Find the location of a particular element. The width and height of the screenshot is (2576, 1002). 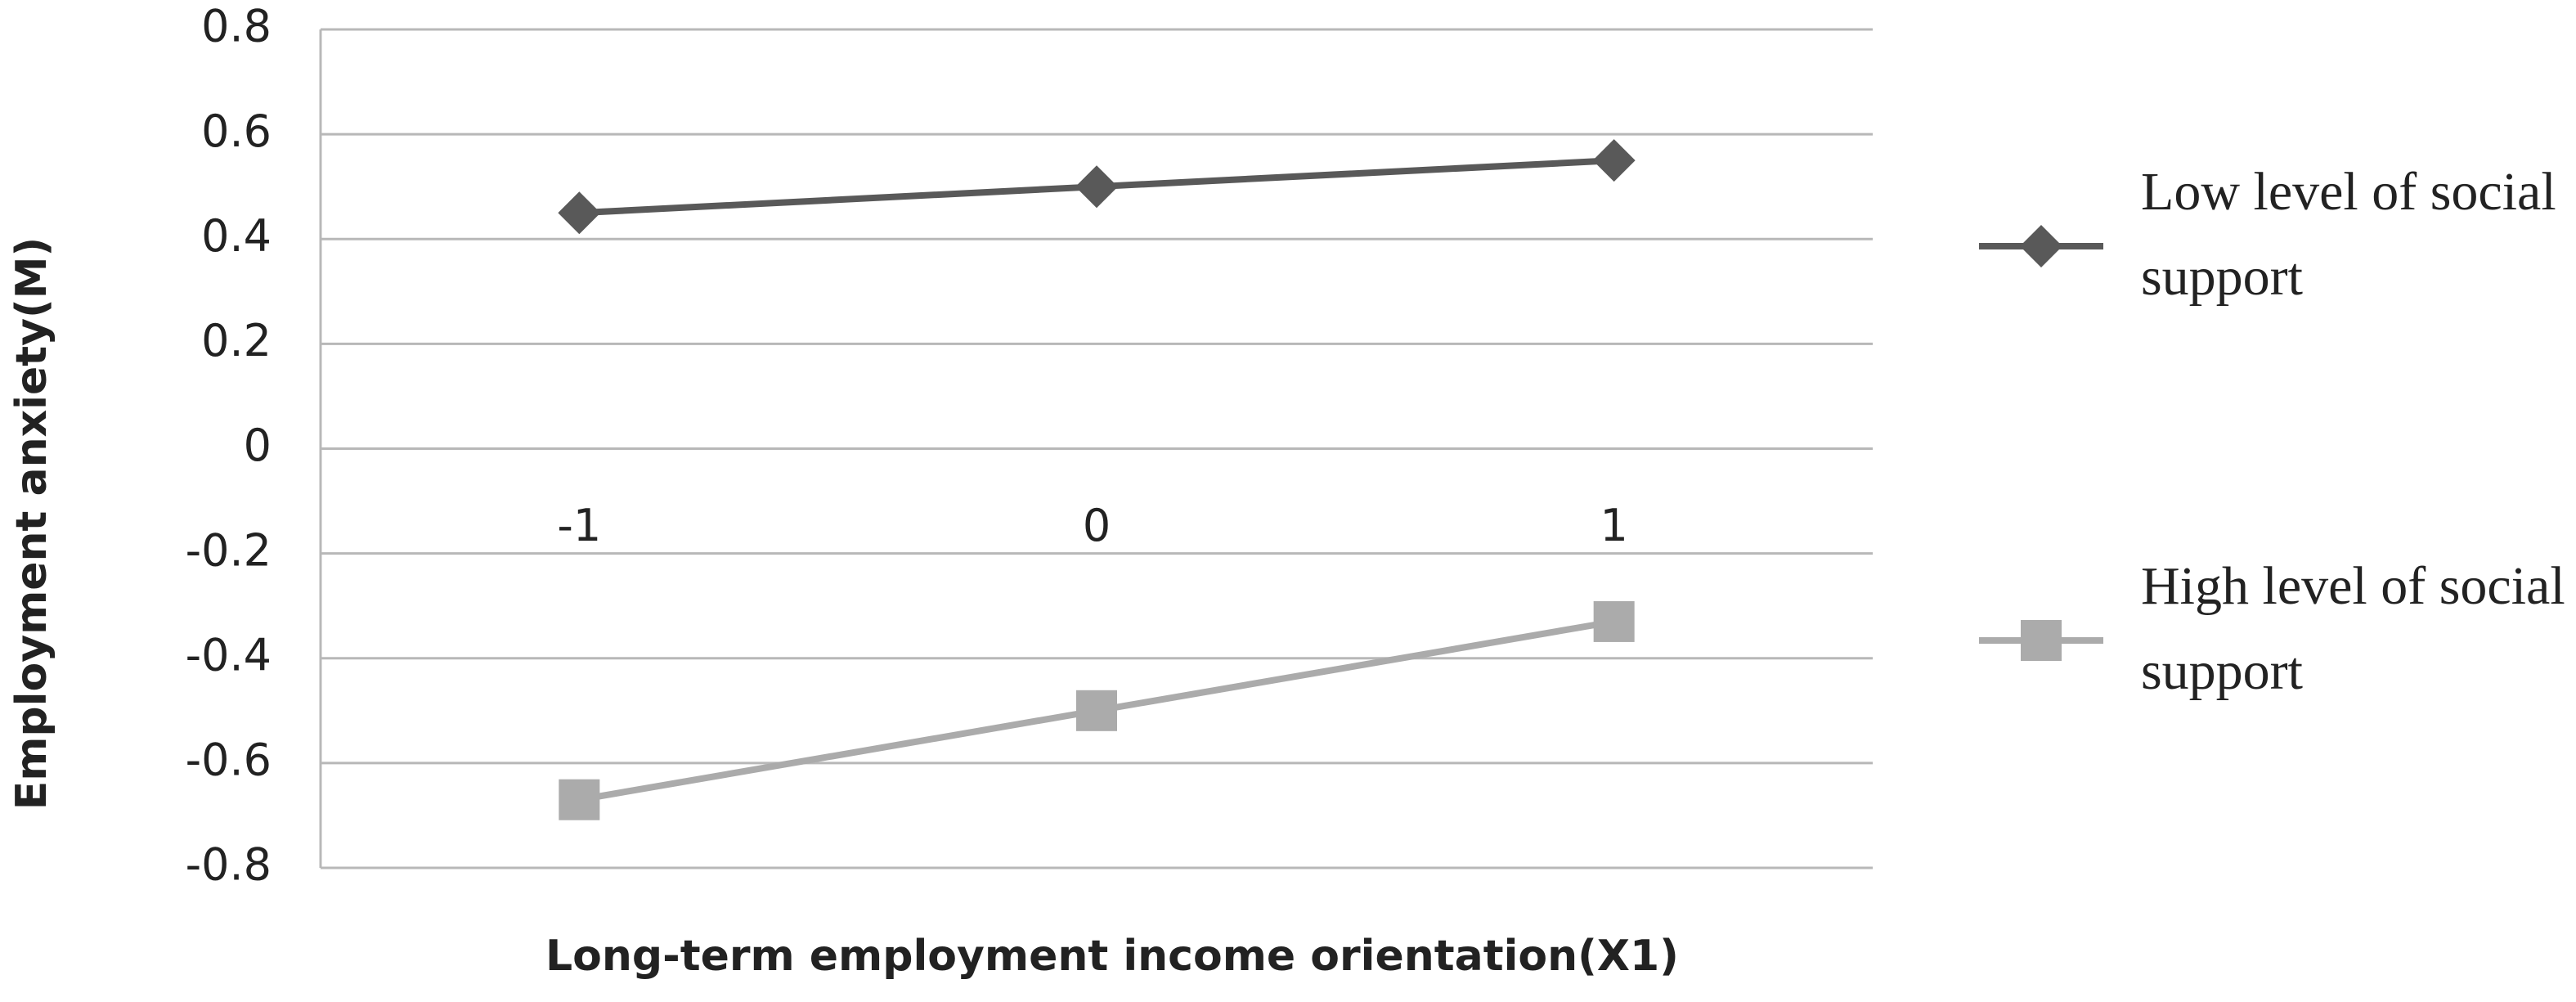

legend-label: Low level of social support is located at coordinates (2349, 234).